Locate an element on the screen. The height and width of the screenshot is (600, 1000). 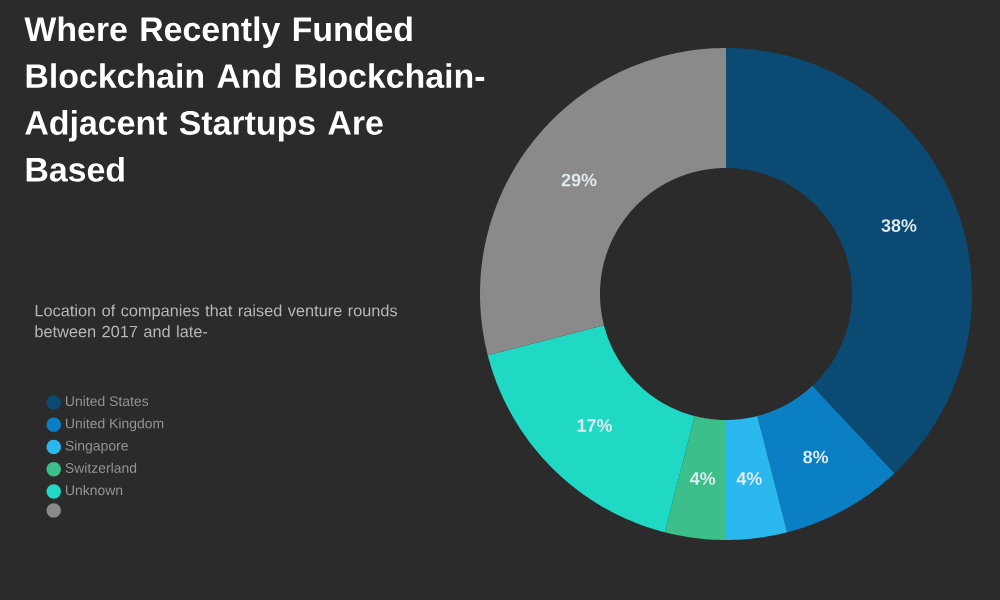
data-label: 38% is located at coordinates (899, 225).